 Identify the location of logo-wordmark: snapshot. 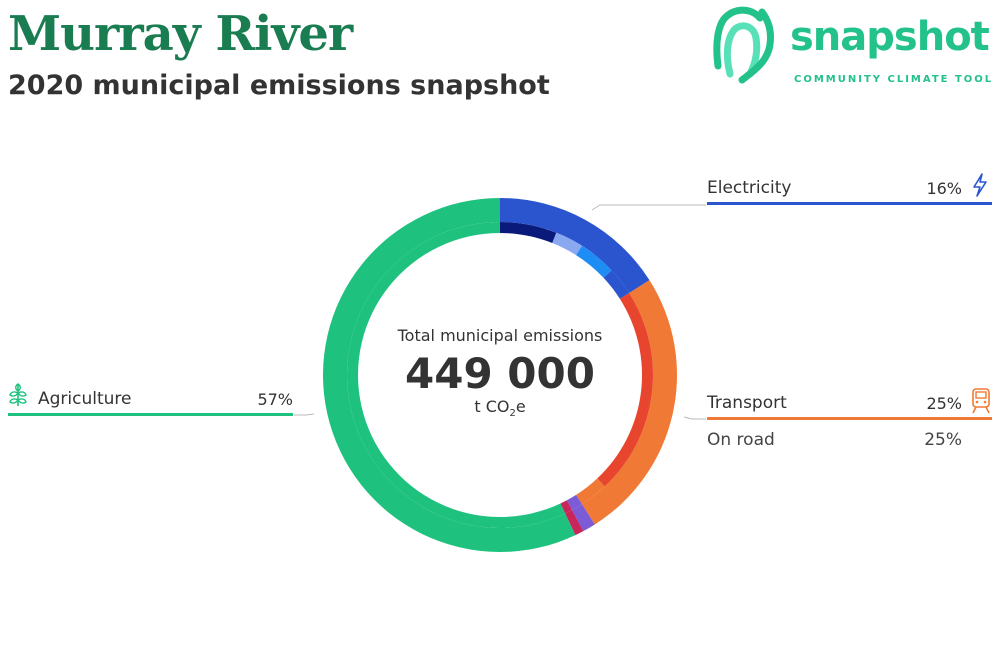
(890, 37).